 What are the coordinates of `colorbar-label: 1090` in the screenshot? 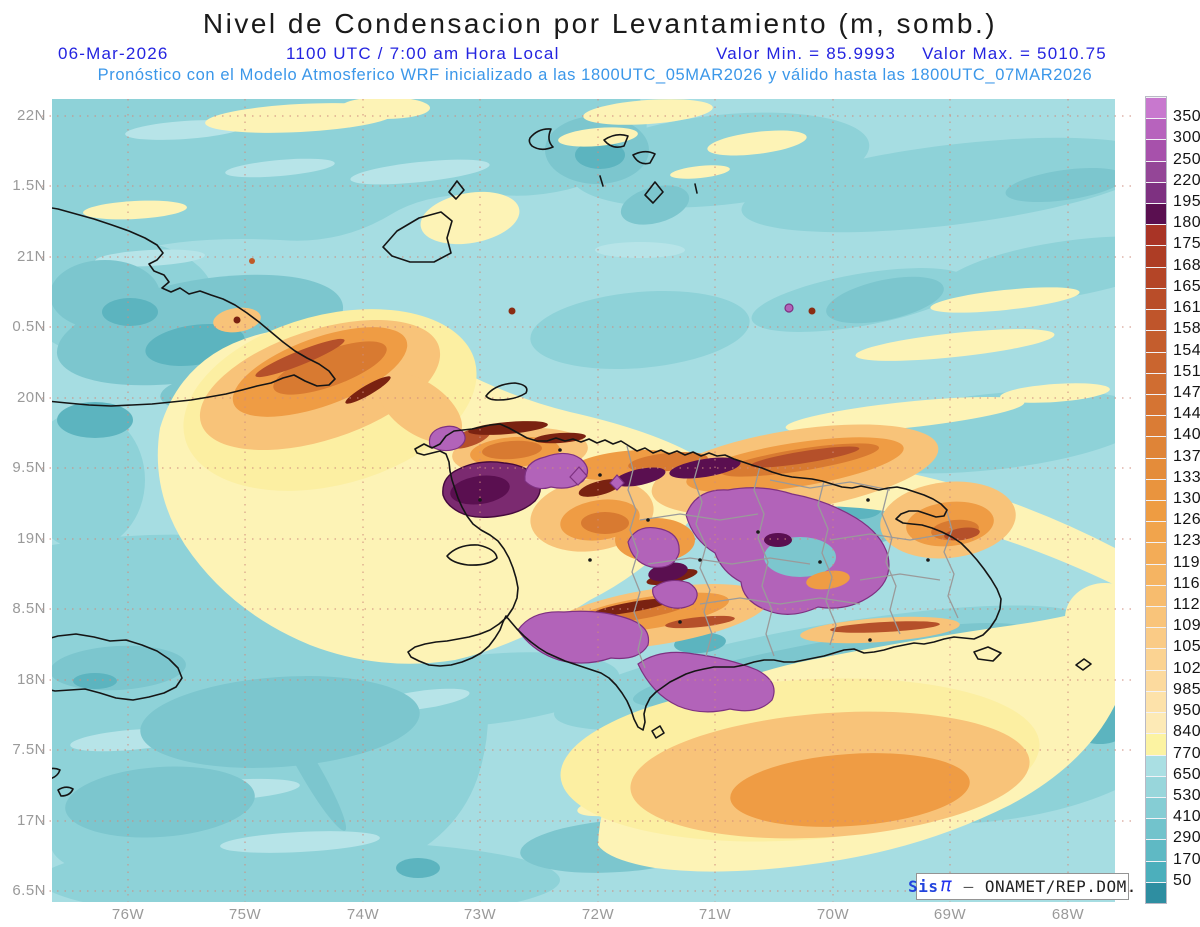 It's located at (1186, 626).